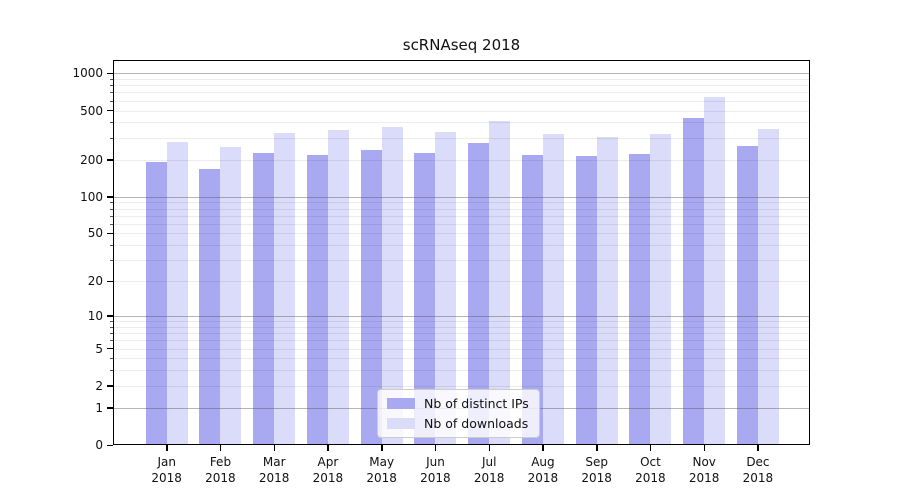 This screenshot has width=900, height=500. I want to click on y-tick-label: 1, so click(99, 407).